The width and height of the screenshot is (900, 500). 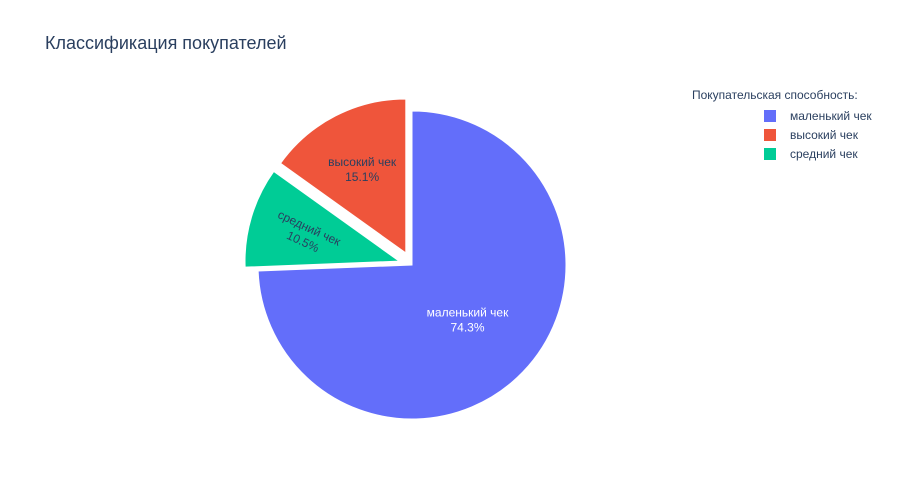 What do you see at coordinates (166, 43) in the screenshot?
I see `chart-title: Классификация покупателей` at bounding box center [166, 43].